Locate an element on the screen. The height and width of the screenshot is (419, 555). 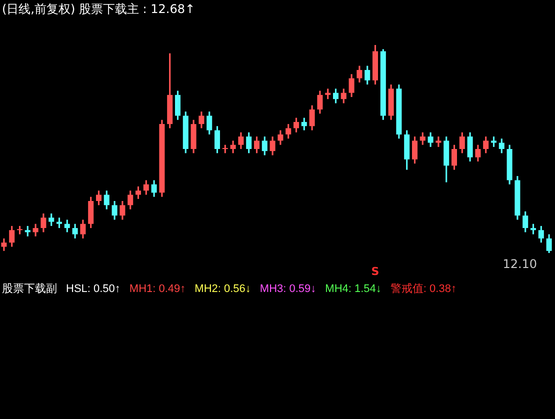
text: 警戒值: 0.38↑ is located at coordinates (423, 289).